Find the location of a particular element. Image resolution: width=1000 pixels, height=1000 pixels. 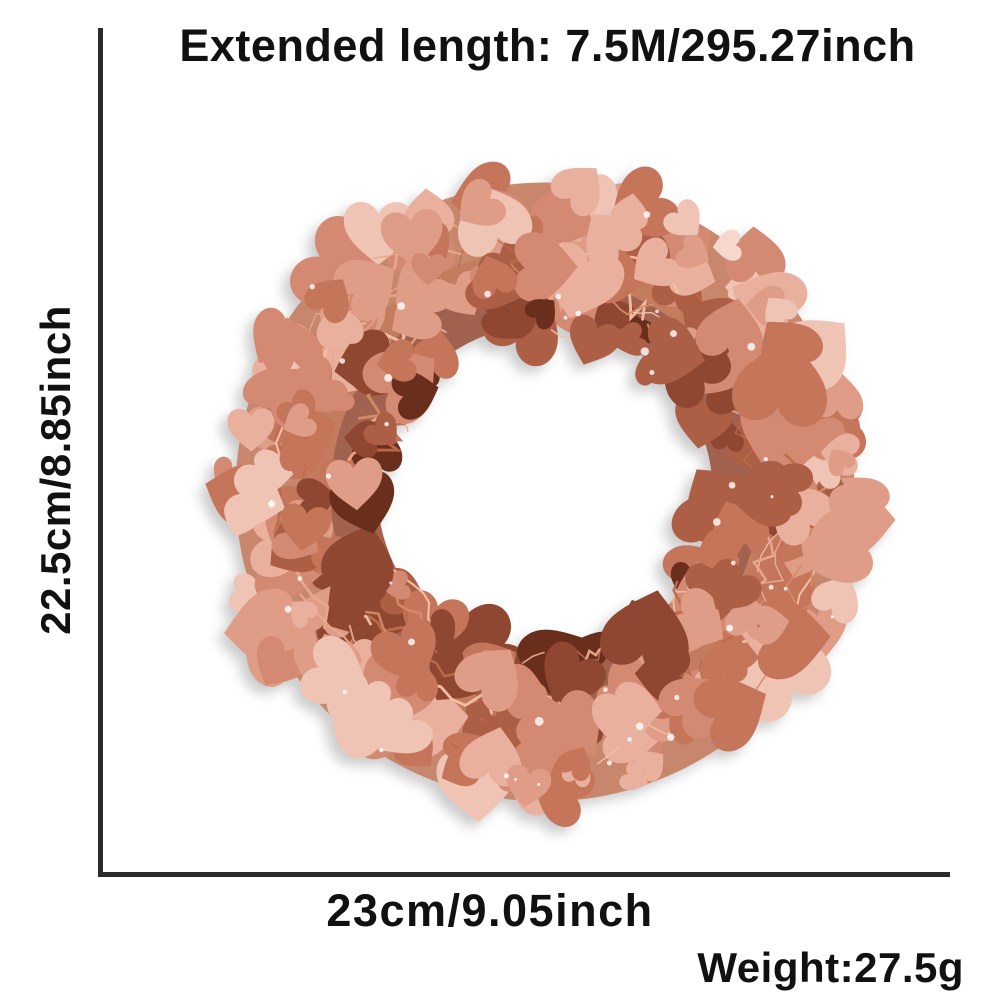

width-dimension-line is located at coordinates (524, 874).